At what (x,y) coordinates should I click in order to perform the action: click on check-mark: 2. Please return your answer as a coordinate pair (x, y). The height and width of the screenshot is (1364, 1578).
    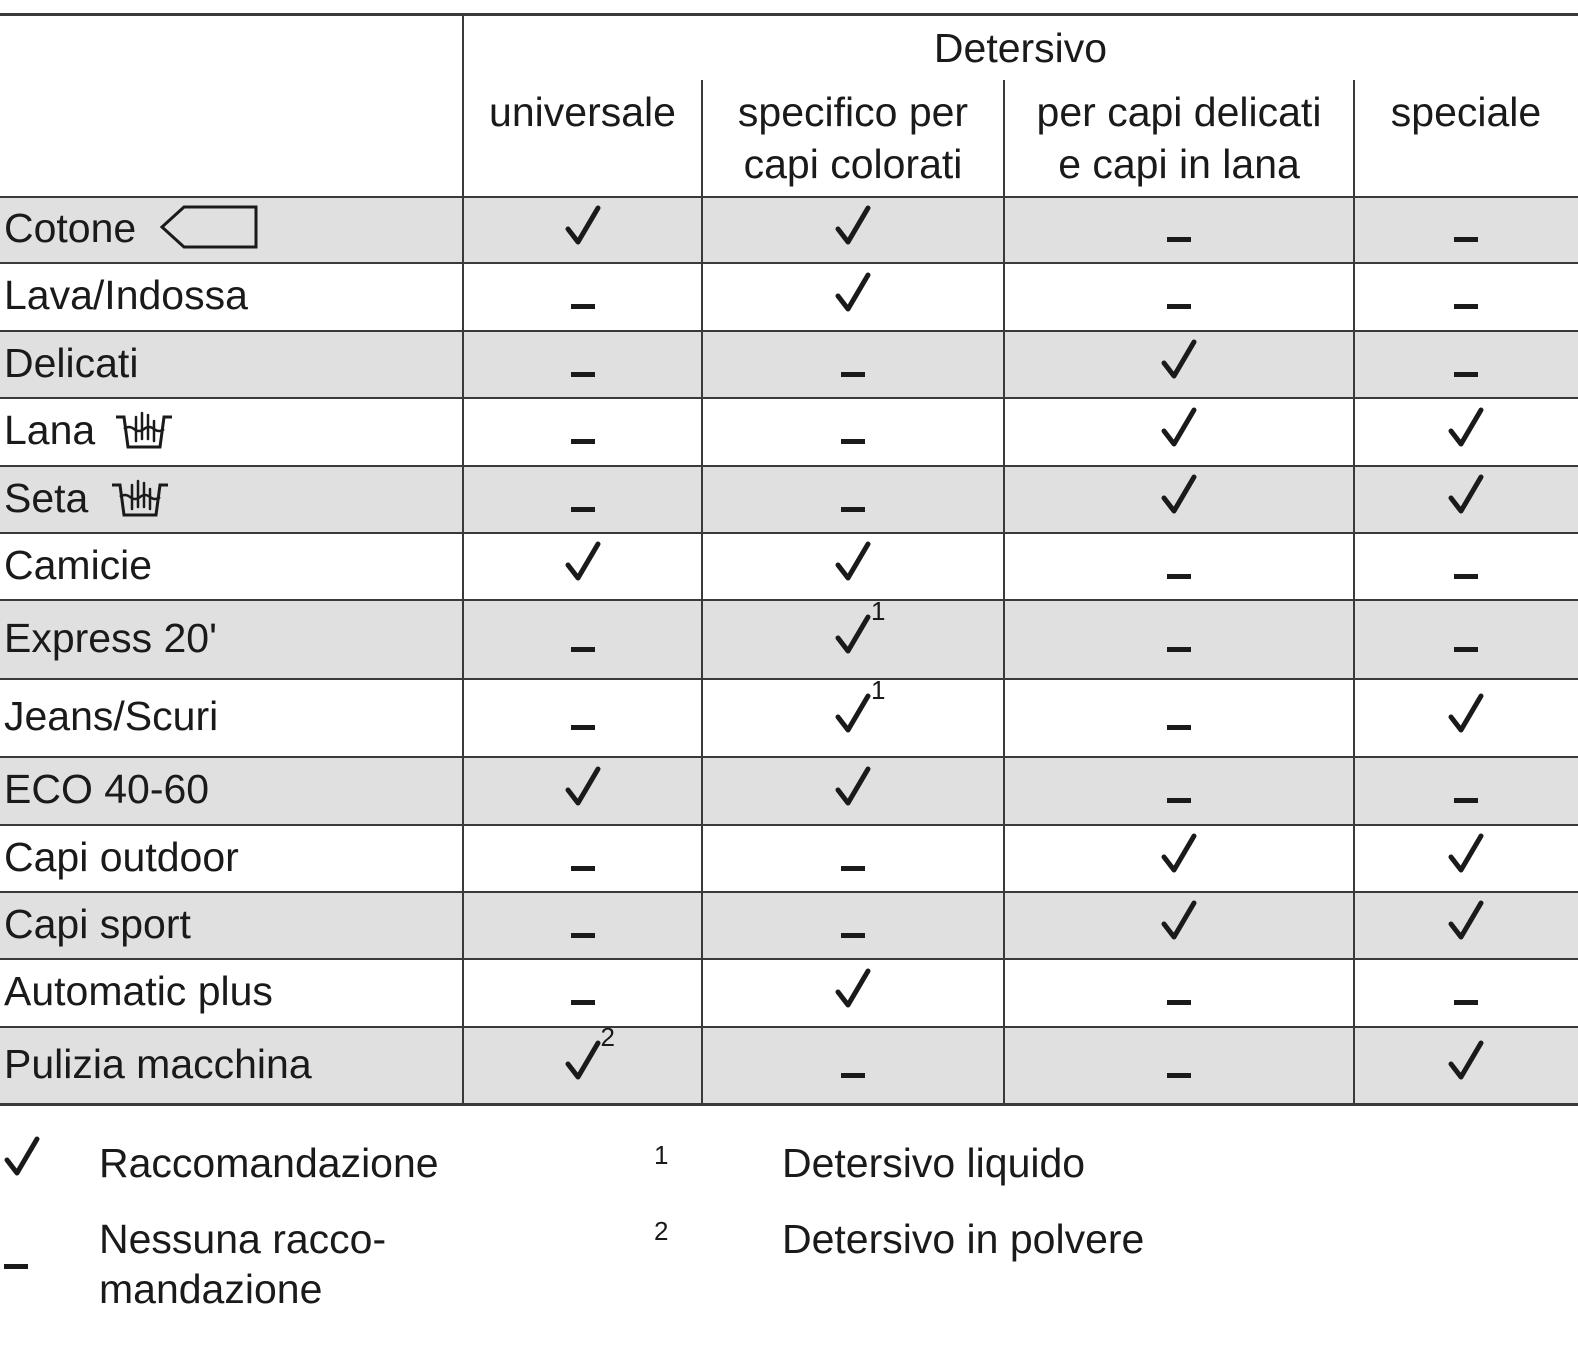
    Looking at the image, I should click on (590, 1056).